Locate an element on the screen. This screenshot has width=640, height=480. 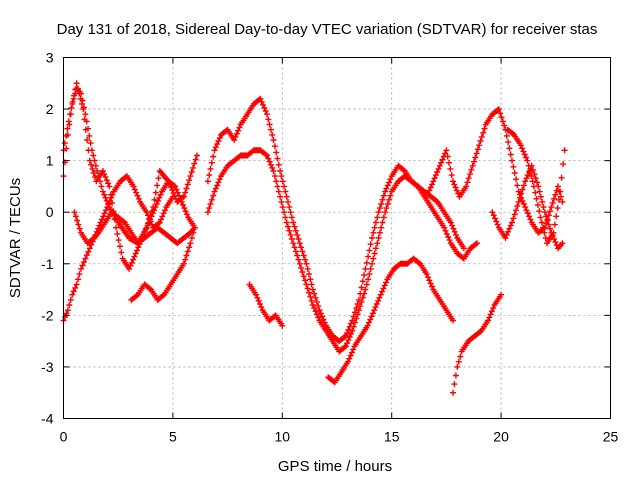
x-tick-label: 25 is located at coordinates (611, 437).